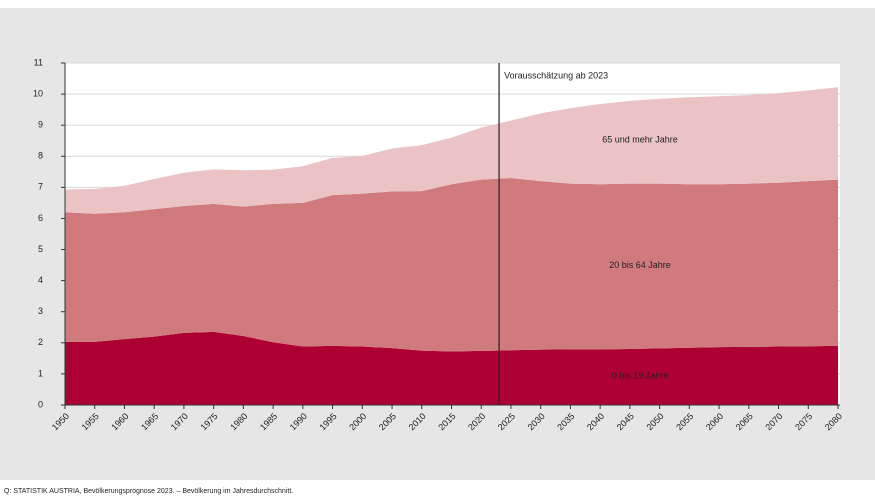  I want to click on series-label: 0 bis 19 Jahre, so click(640, 375).